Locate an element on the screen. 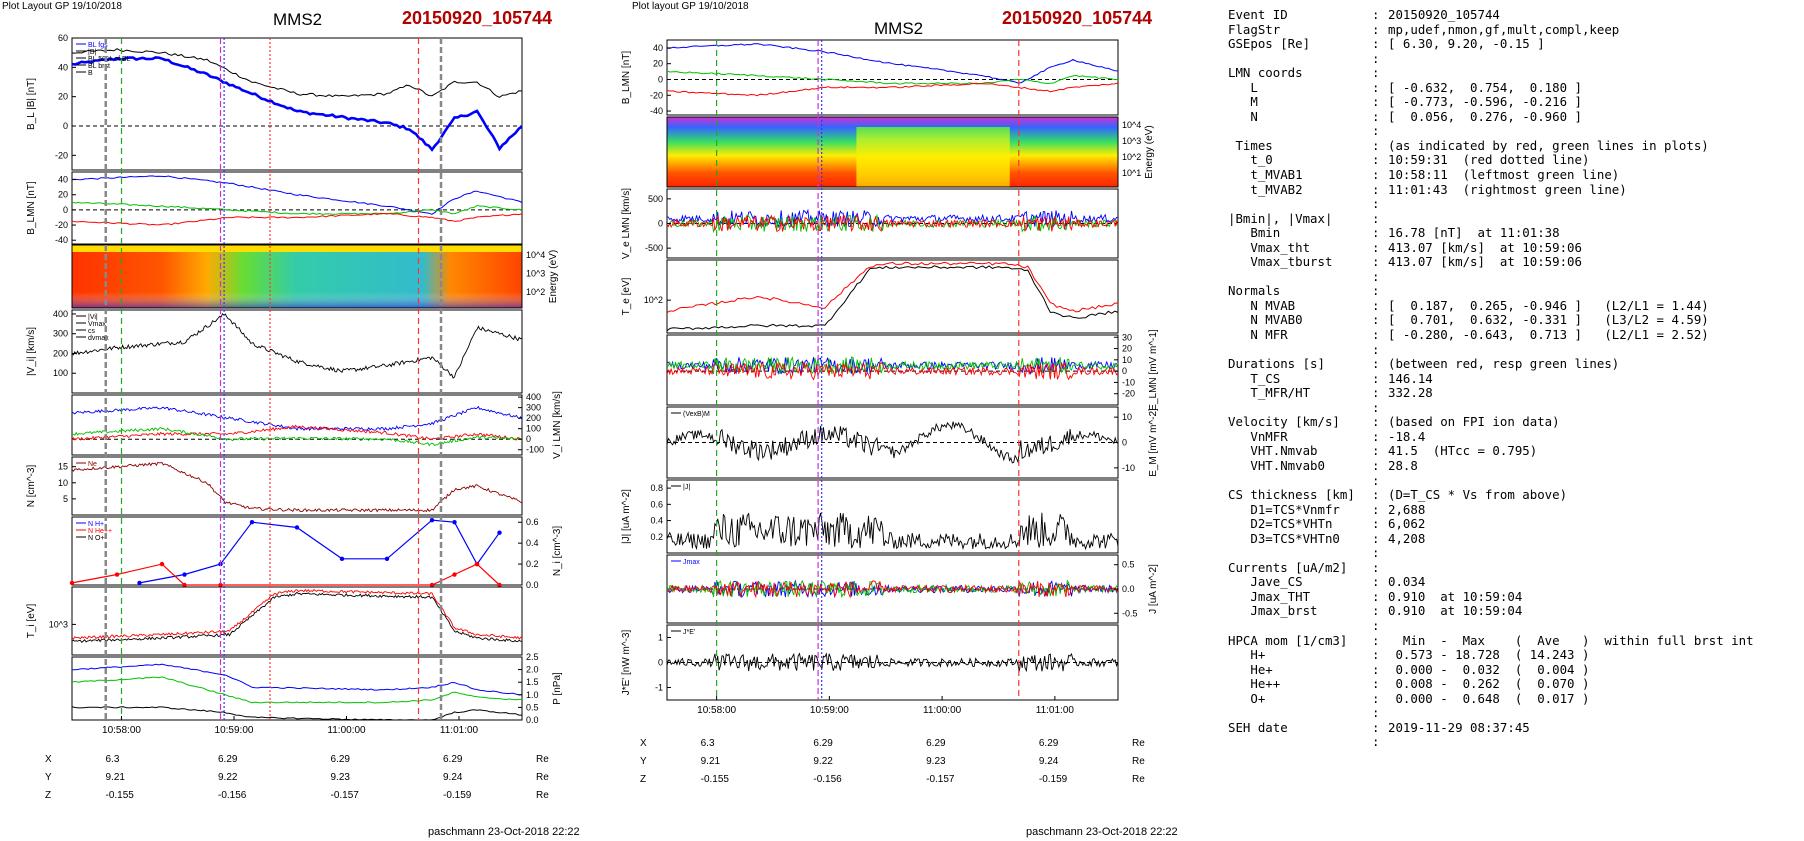  y-tick-label: 1 is located at coordinates (660, 638).